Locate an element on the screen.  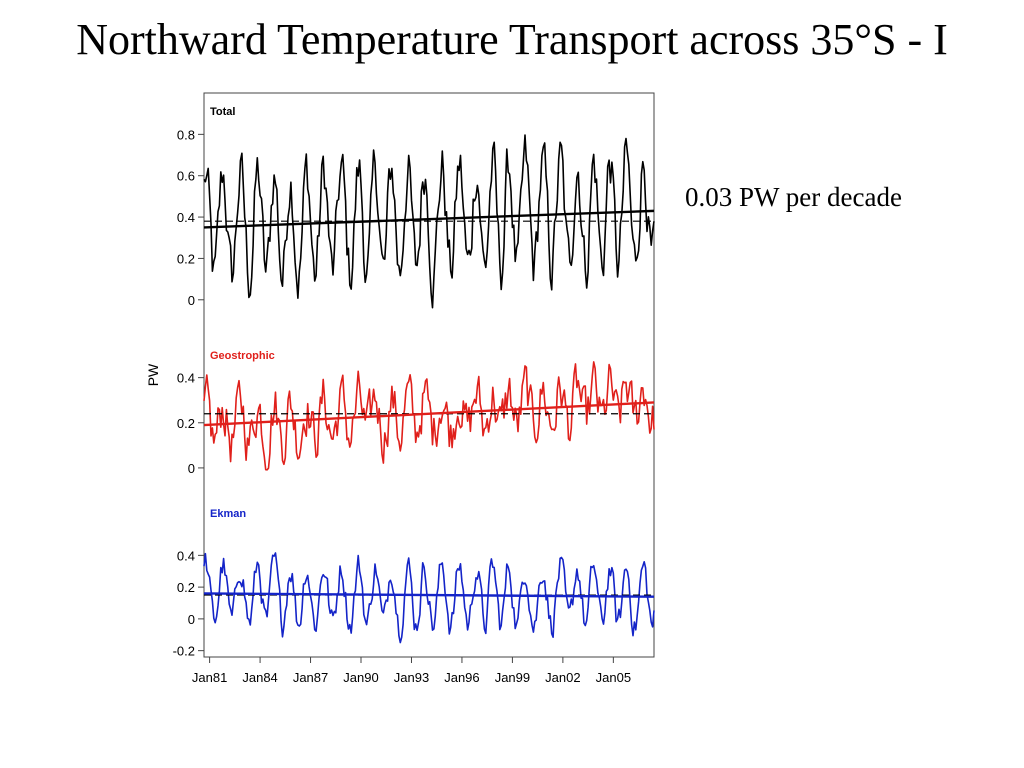
x-tick-label: Jan81 is located at coordinates (209, 677).